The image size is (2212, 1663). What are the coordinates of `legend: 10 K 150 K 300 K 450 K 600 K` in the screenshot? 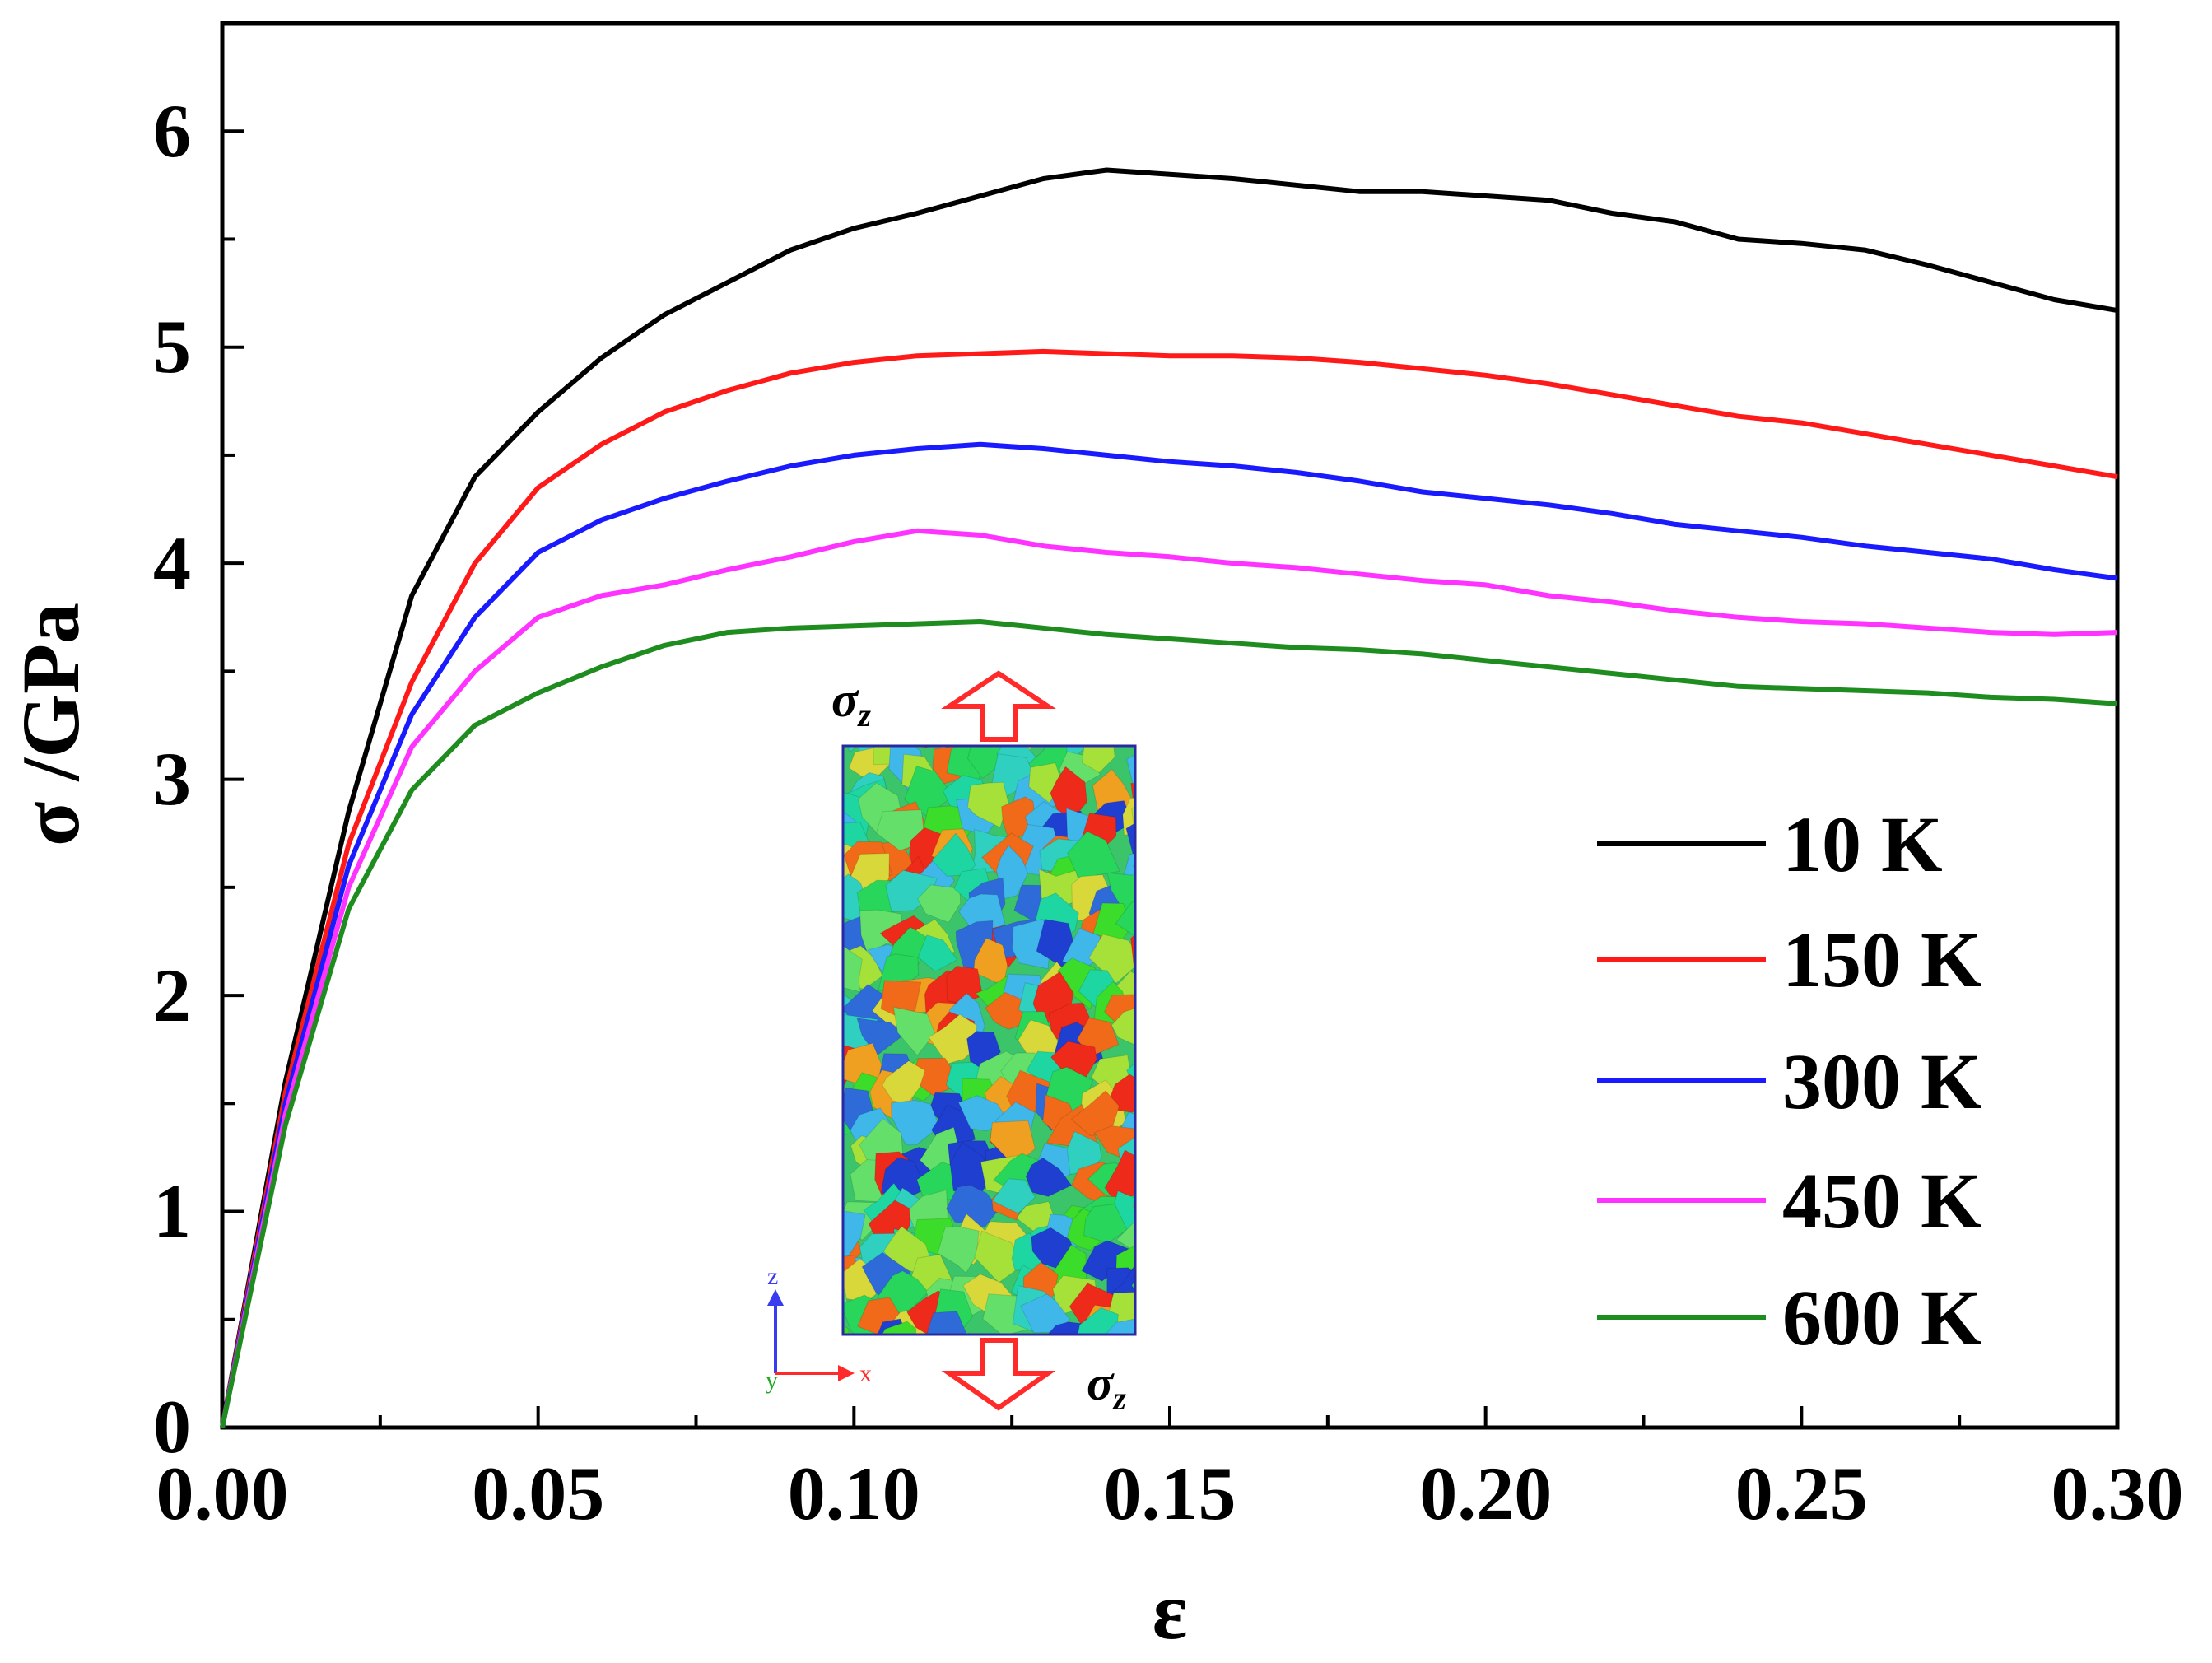 It's located at (1789, 1081).